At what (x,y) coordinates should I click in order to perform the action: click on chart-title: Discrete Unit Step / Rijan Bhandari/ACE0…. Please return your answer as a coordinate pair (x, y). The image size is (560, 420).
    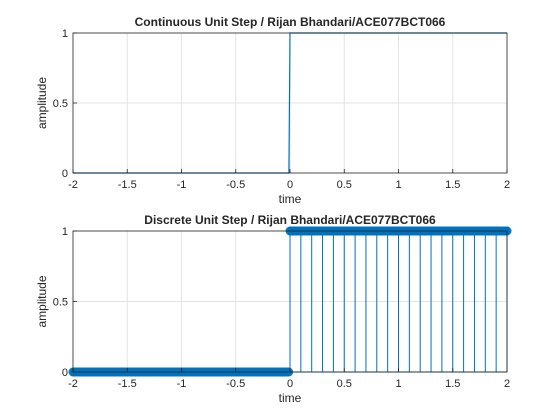
    Looking at the image, I should click on (290, 220).